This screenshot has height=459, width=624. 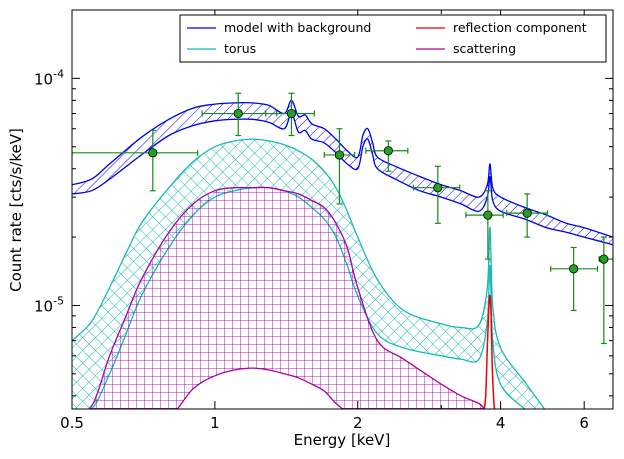 I want to click on legend-label-torus: torus, so click(x=240, y=48).